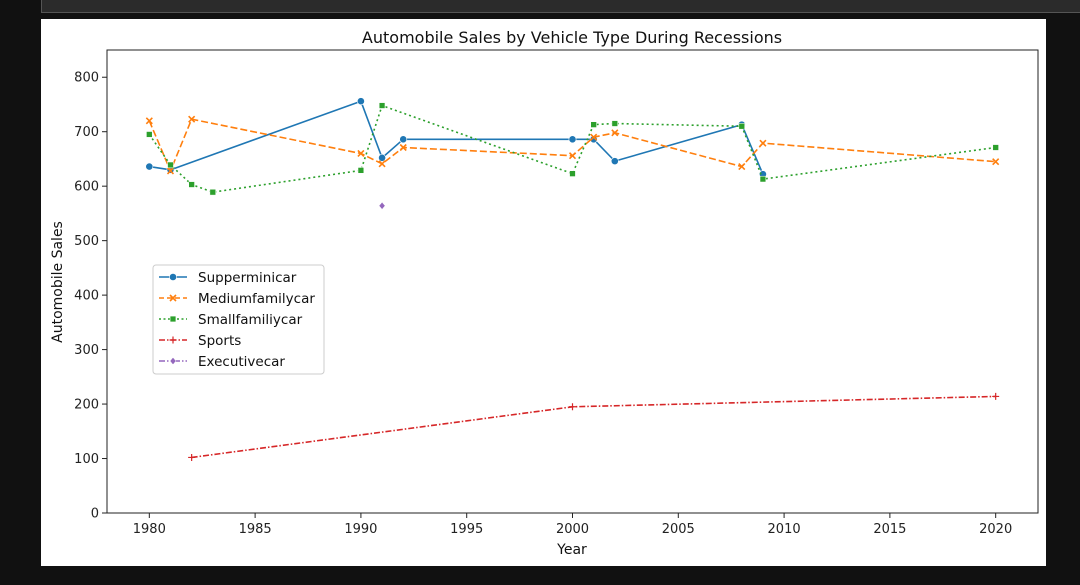 The width and height of the screenshot is (1080, 585). I want to click on legend-item: Mediumfamilycar, so click(237, 299).